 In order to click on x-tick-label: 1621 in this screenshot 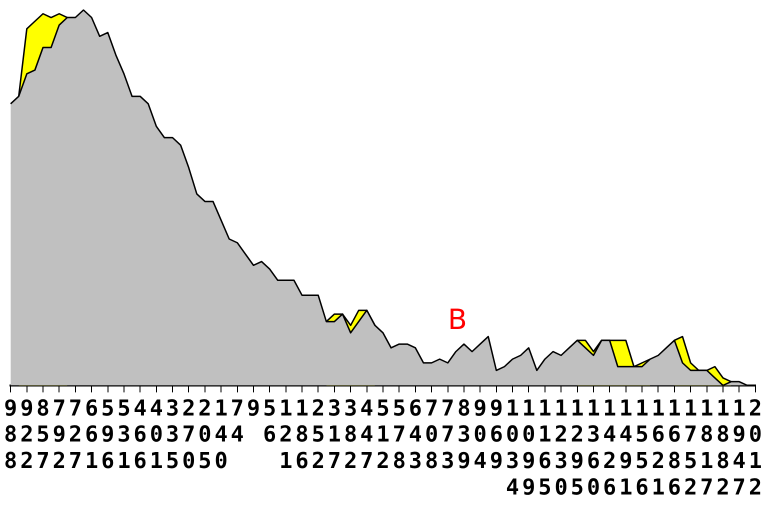, I will do `click(658, 448)`.